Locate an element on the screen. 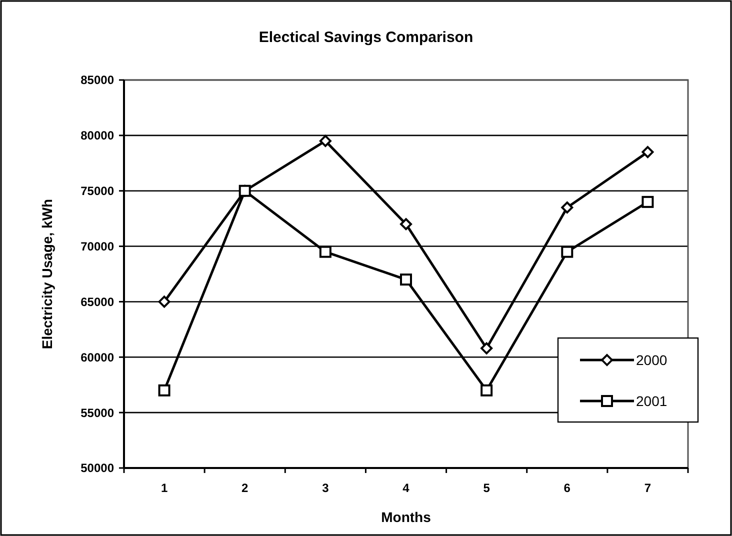 The height and width of the screenshot is (536, 732). x-tick-label: 7 is located at coordinates (648, 488).